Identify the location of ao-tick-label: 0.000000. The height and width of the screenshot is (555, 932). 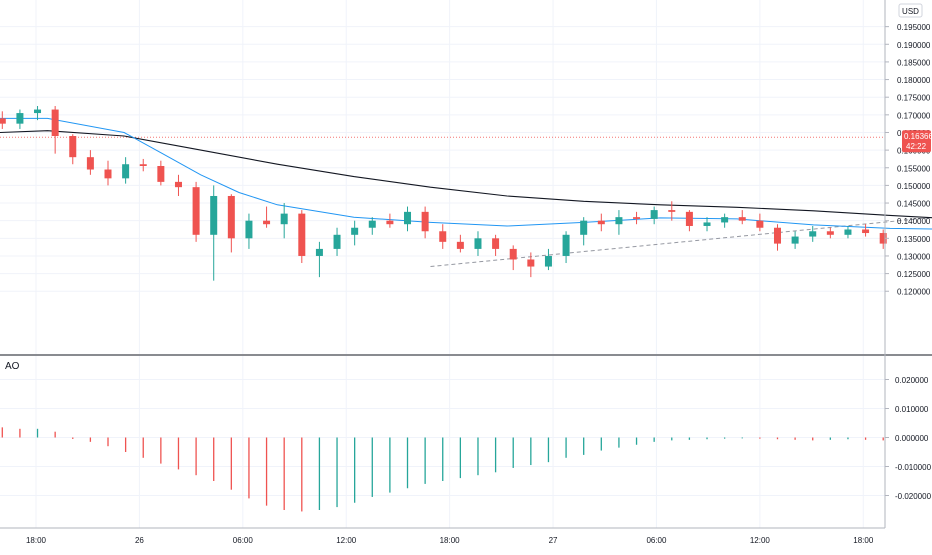
(912, 438).